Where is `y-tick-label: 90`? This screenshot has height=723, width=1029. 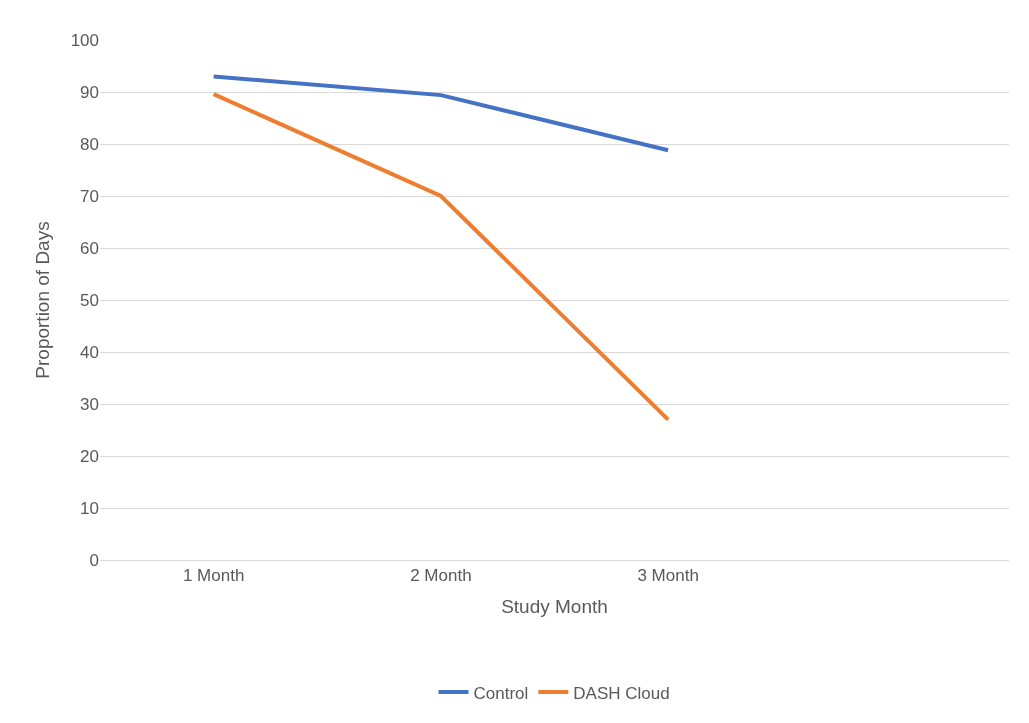
y-tick-label: 90 is located at coordinates (89, 92).